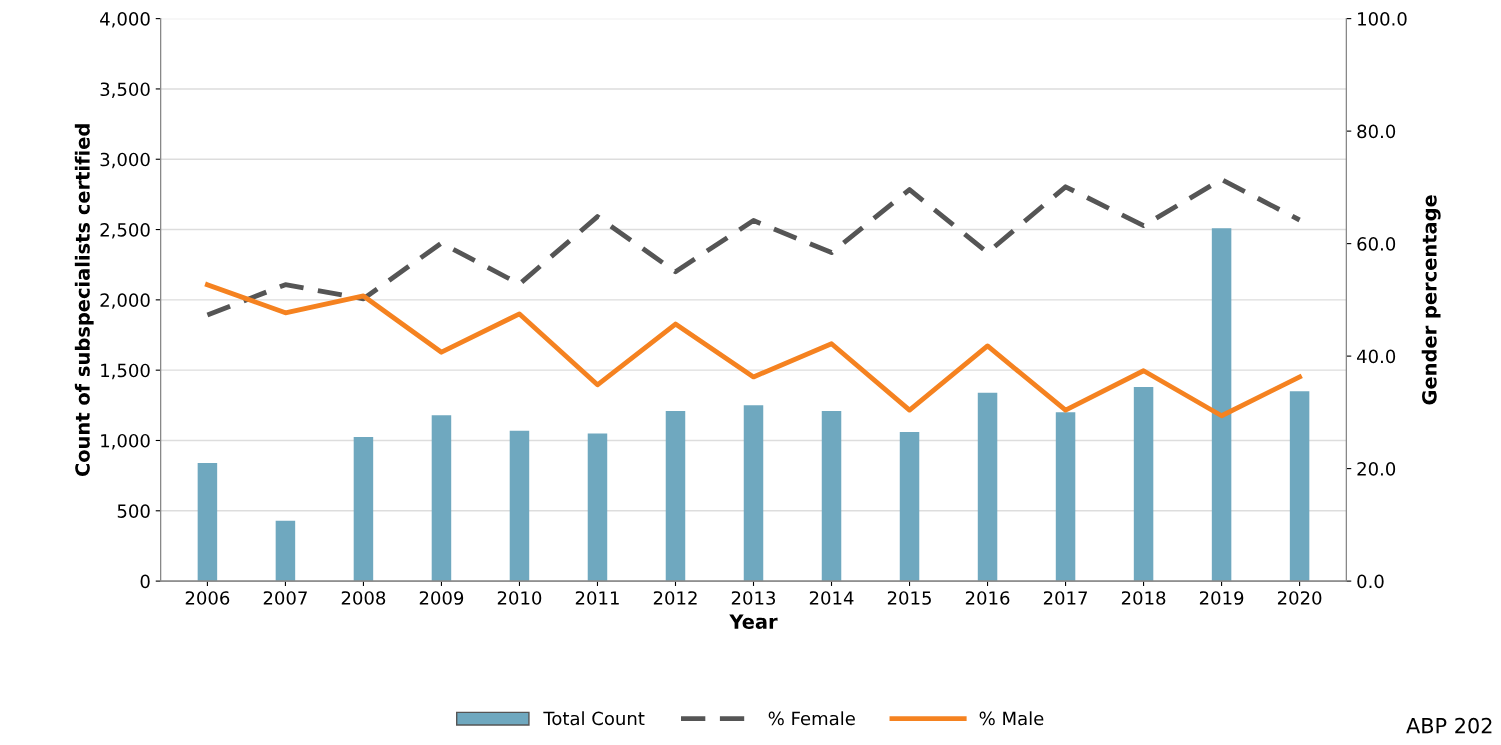 The height and width of the screenshot is (745, 1501). Describe the element at coordinates (145, 581) in the screenshot. I see `y-tick-label: 0` at that location.